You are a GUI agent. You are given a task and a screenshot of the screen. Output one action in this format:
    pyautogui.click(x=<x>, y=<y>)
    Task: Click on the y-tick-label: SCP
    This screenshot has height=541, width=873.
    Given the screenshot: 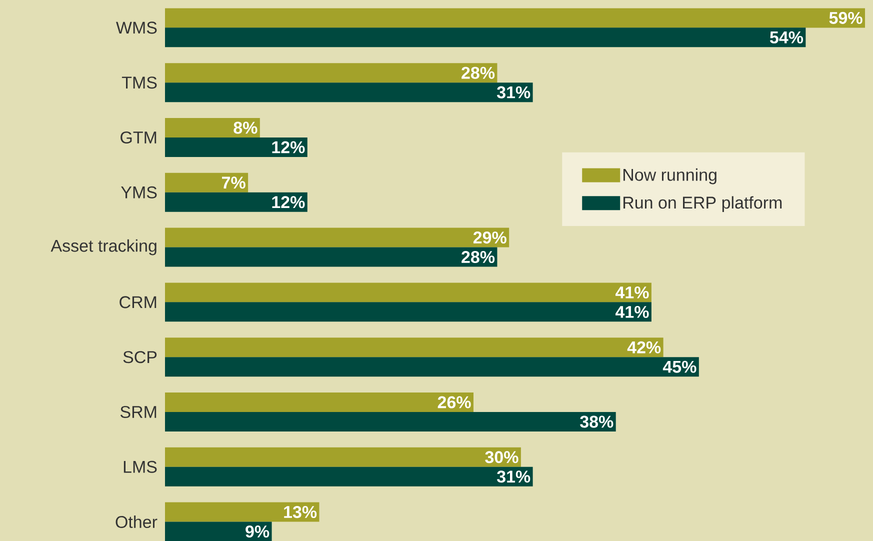 What is the action you would take?
    pyautogui.click(x=140, y=357)
    